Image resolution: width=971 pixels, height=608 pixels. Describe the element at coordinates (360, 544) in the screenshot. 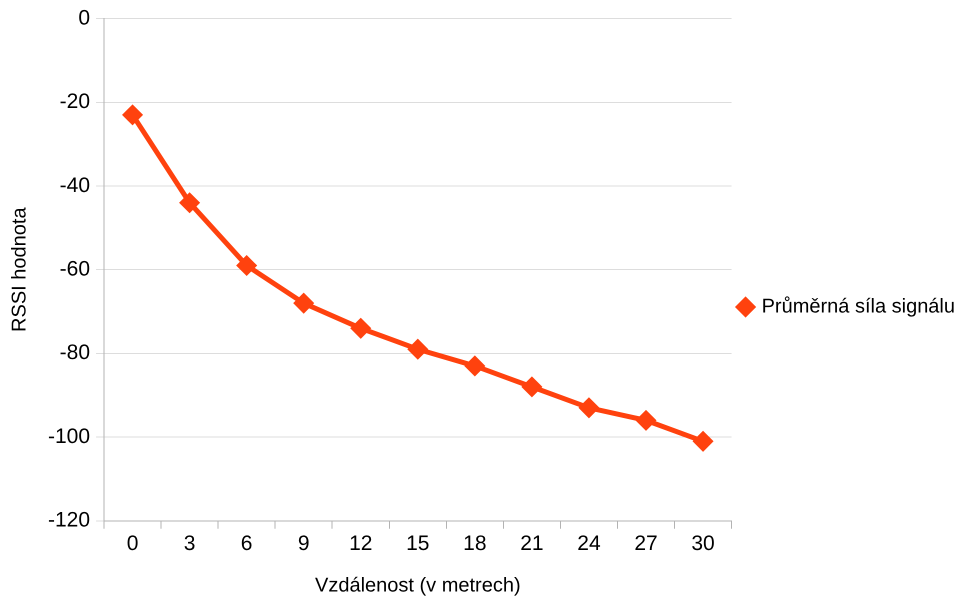

I see `x-tick-label: 12` at that location.